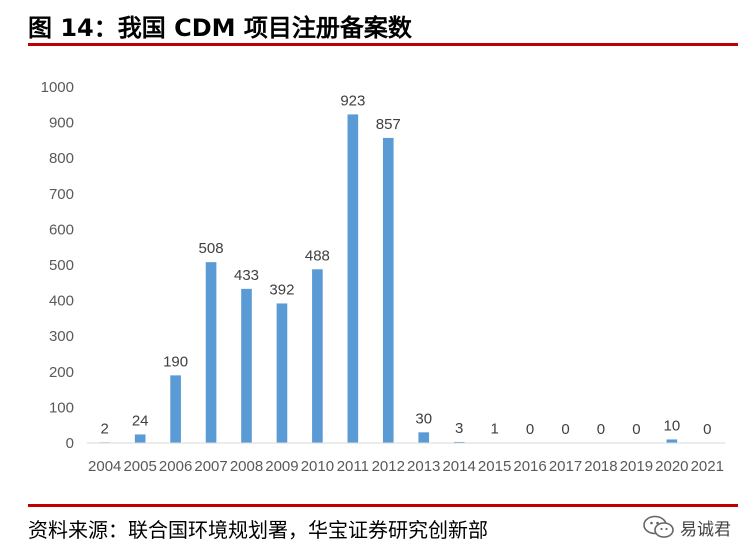  I want to click on data-label: 30, so click(423, 418).